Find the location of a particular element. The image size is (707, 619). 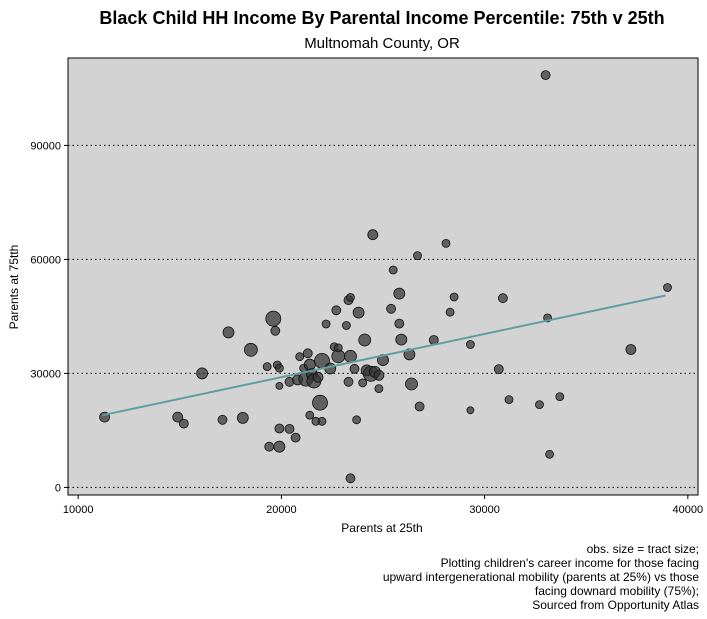

x-tick-label: 40000 is located at coordinates (688, 510).